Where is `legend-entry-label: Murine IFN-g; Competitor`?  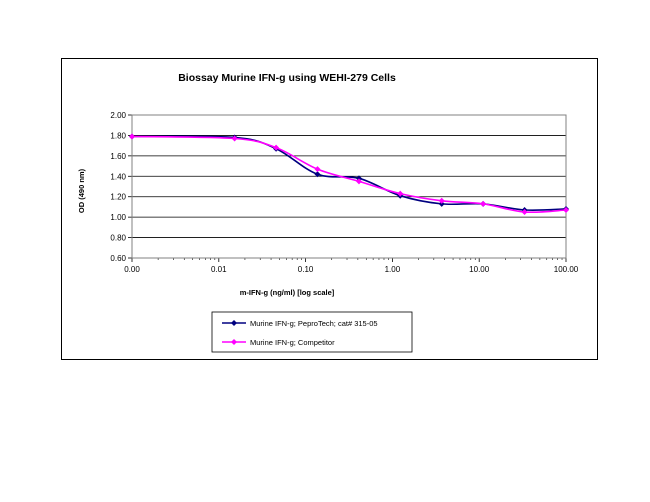 legend-entry-label: Murine IFN-g; Competitor is located at coordinates (292, 342).